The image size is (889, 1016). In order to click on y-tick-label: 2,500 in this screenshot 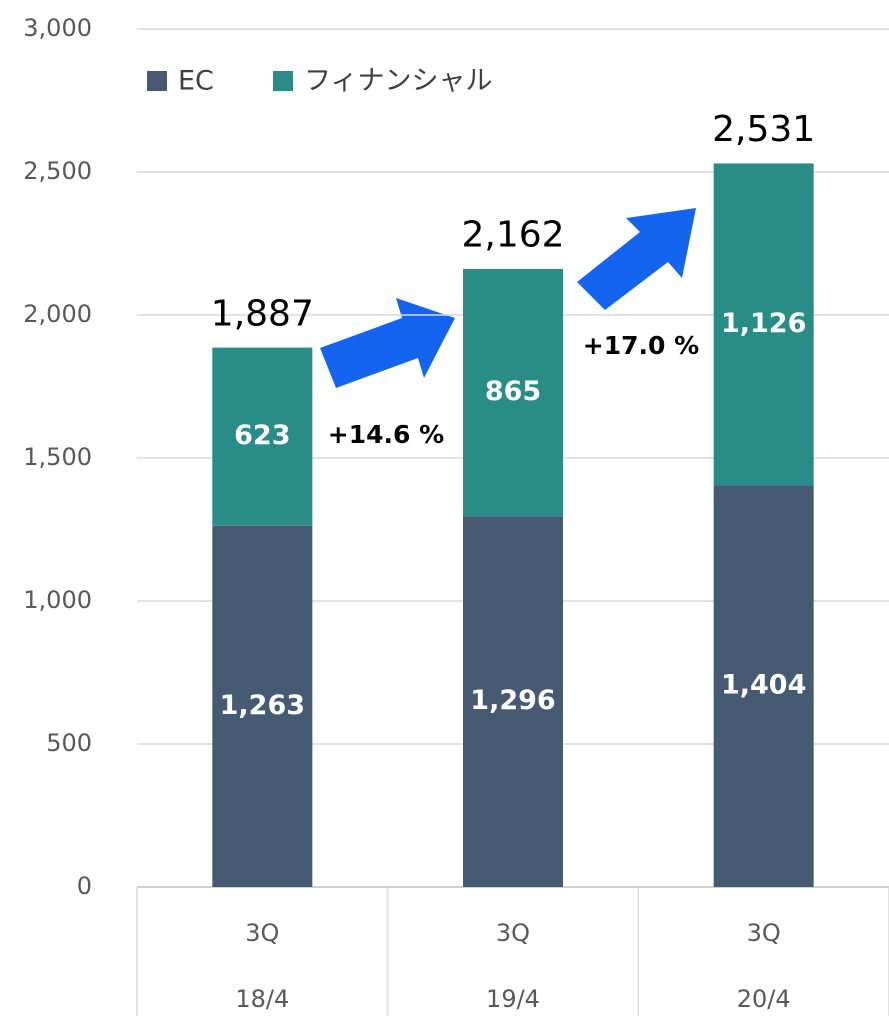, I will do `click(57, 171)`.